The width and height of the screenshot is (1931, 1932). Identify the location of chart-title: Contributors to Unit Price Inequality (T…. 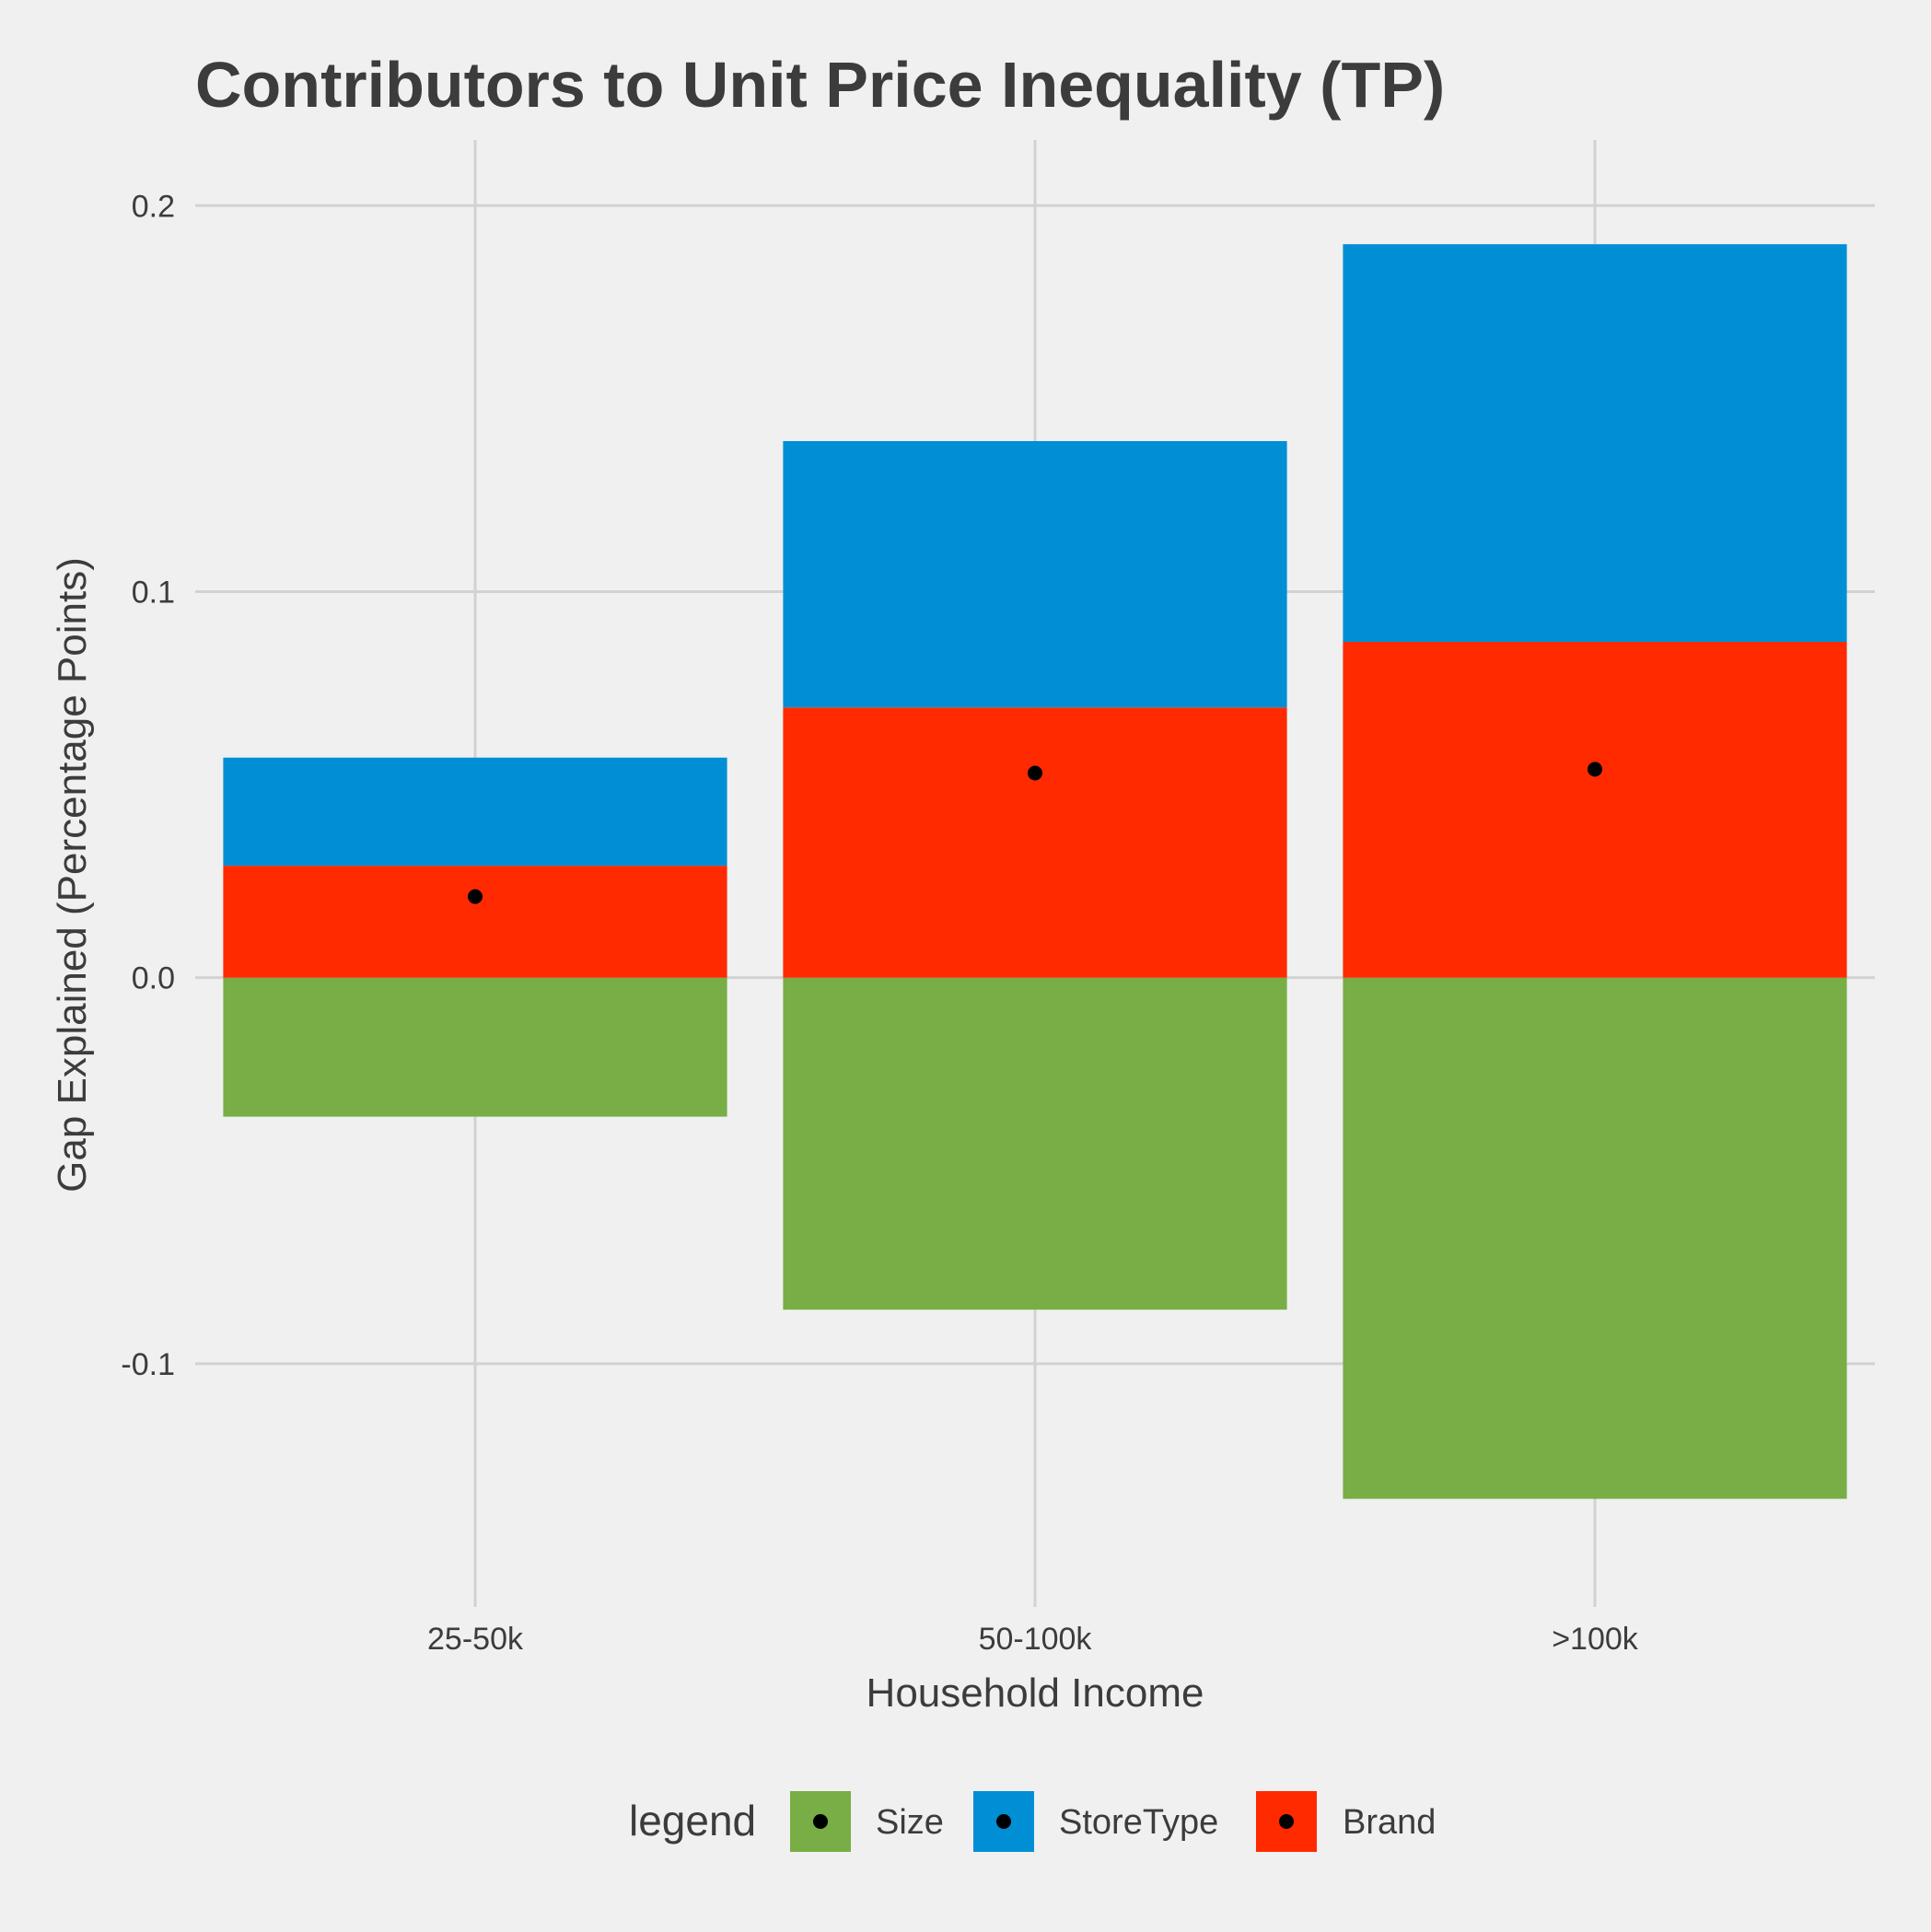
(820, 85).